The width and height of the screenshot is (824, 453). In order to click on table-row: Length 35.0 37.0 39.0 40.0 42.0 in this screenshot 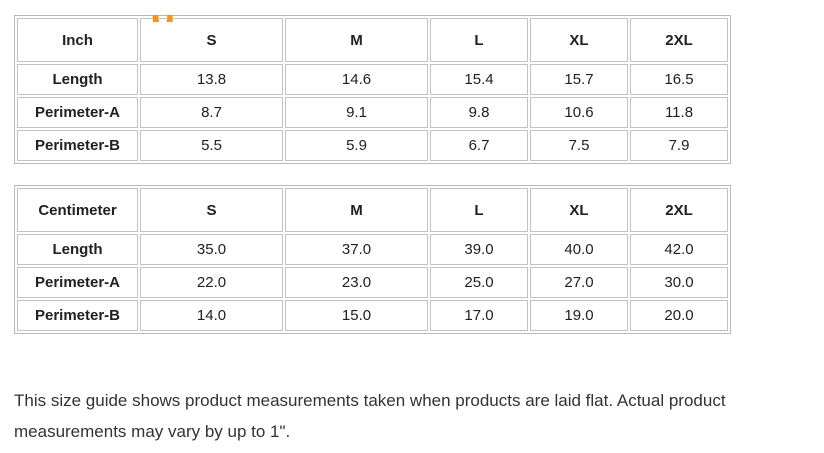, I will do `click(372, 249)`.